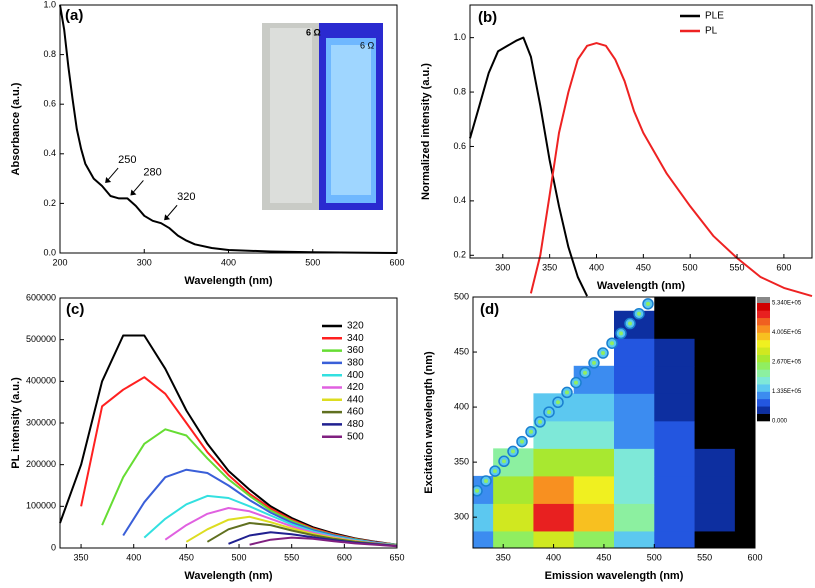 This screenshot has width=815, height=588. What do you see at coordinates (461, 351) in the screenshot?
I see `y-tick-label: 450` at bounding box center [461, 351].